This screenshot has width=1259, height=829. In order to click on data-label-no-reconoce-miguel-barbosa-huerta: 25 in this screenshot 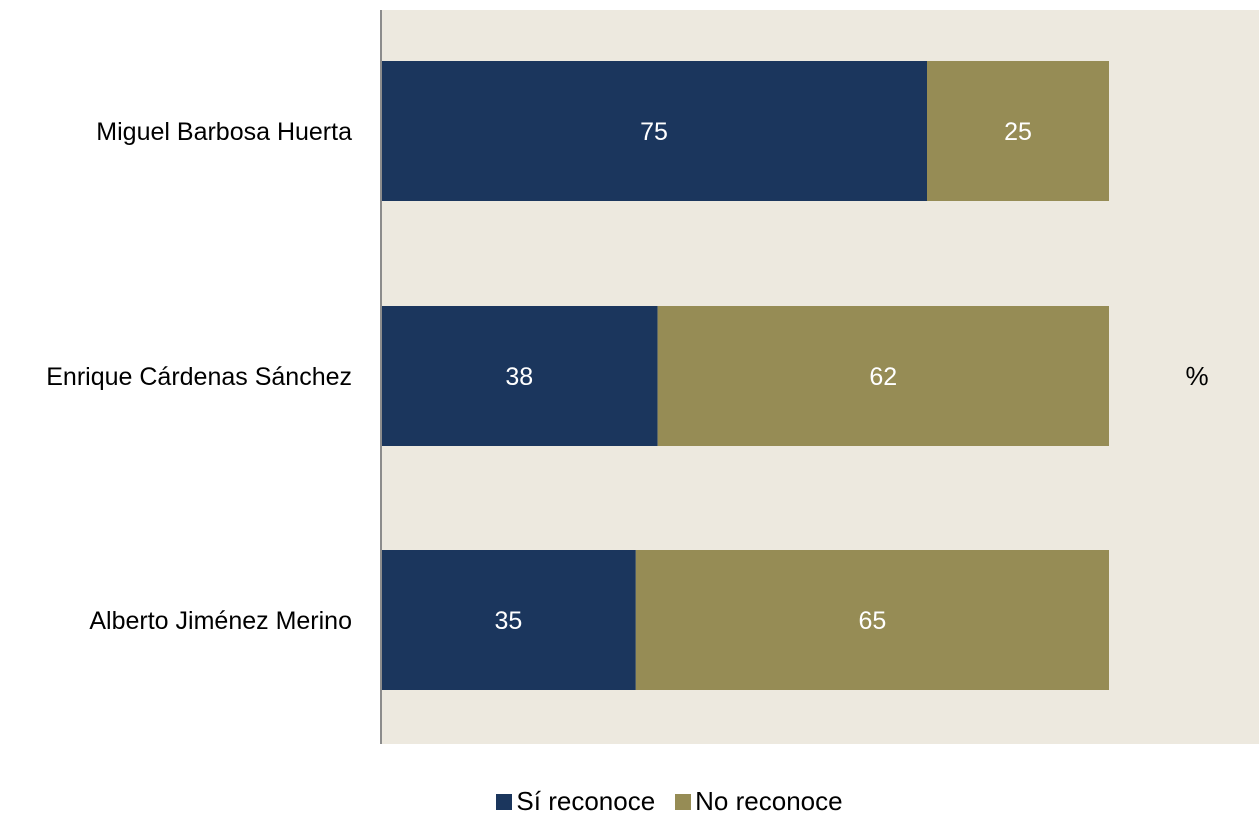, I will do `click(1018, 132)`.